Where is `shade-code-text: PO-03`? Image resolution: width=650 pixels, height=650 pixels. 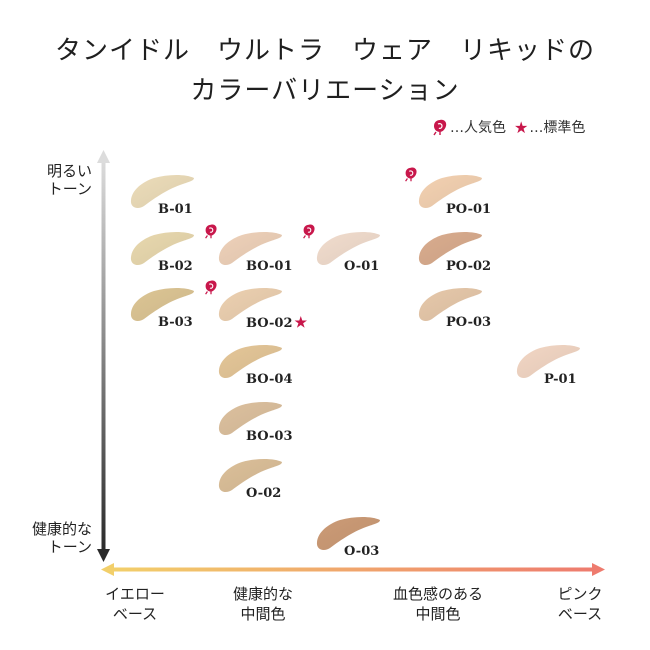
shade-code-text: PO-03 is located at coordinates (469, 322).